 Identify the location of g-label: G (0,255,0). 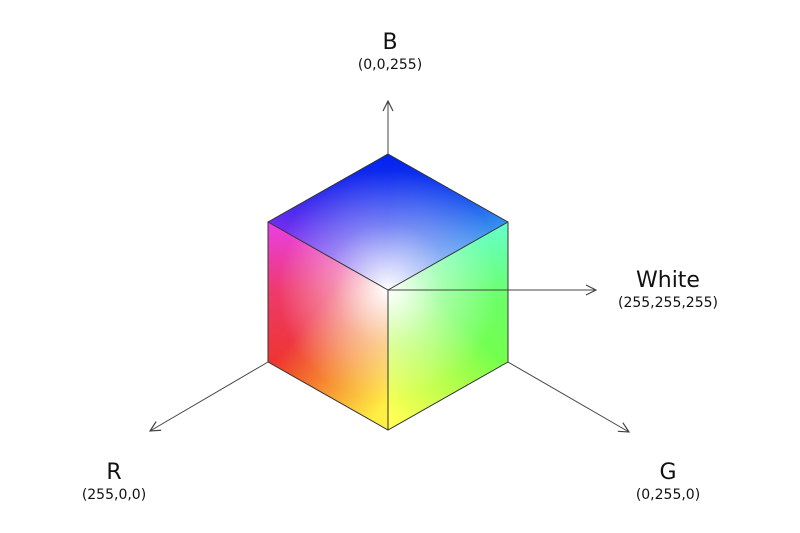
(668, 482).